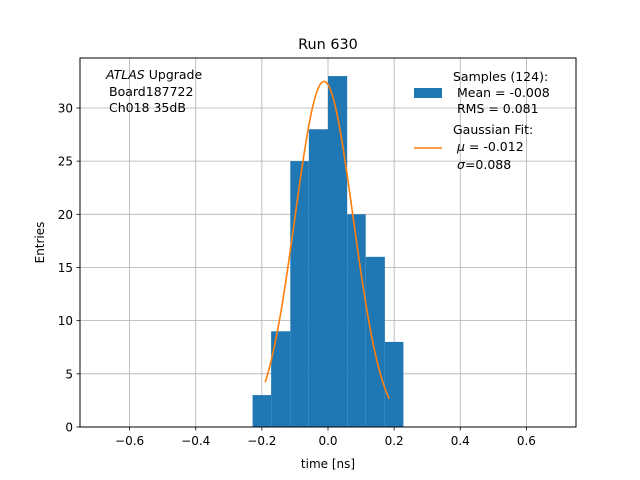  What do you see at coordinates (328, 45) in the screenshot?
I see `chart-title: Run 630` at bounding box center [328, 45].